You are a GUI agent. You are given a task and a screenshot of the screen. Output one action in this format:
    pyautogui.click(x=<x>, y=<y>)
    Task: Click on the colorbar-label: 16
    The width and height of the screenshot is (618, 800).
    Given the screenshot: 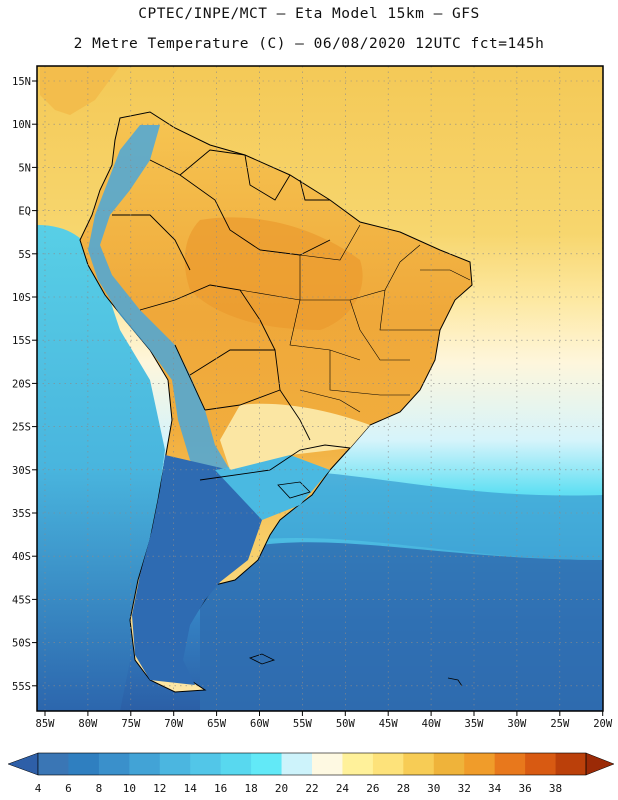 What is the action you would take?
    pyautogui.click(x=220, y=788)
    